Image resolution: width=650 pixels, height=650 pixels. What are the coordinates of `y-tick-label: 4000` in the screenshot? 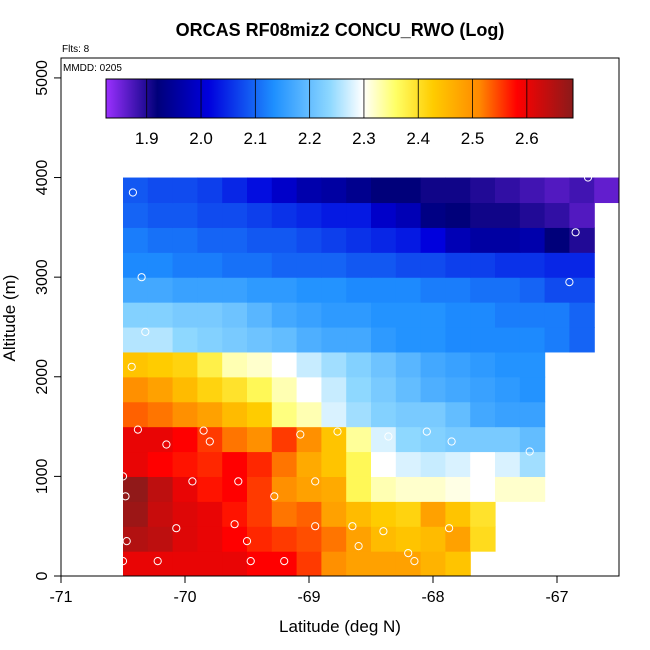 It's located at (42, 178).